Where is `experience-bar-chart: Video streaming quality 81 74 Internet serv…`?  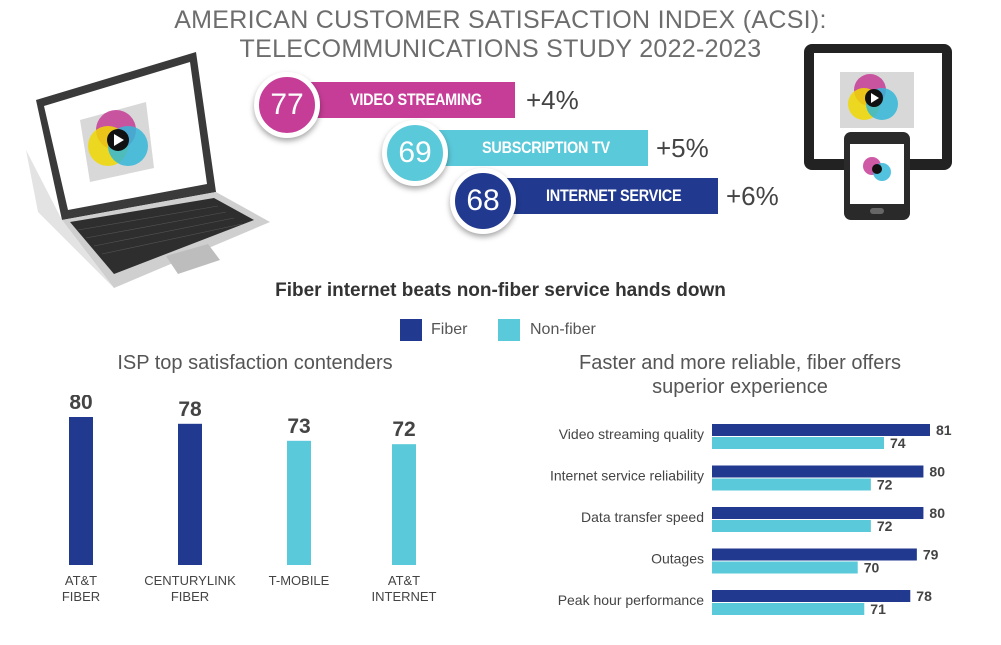
experience-bar-chart: Video streaming quality 81 74 Internet serv… is located at coordinates (751, 519).